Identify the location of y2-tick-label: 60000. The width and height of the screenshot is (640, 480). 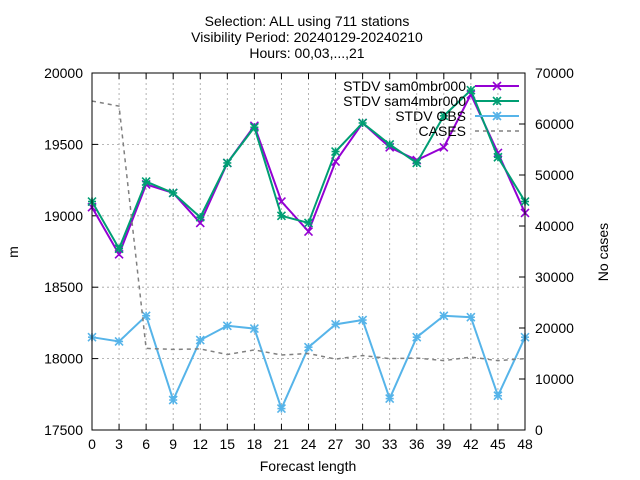
(554, 124).